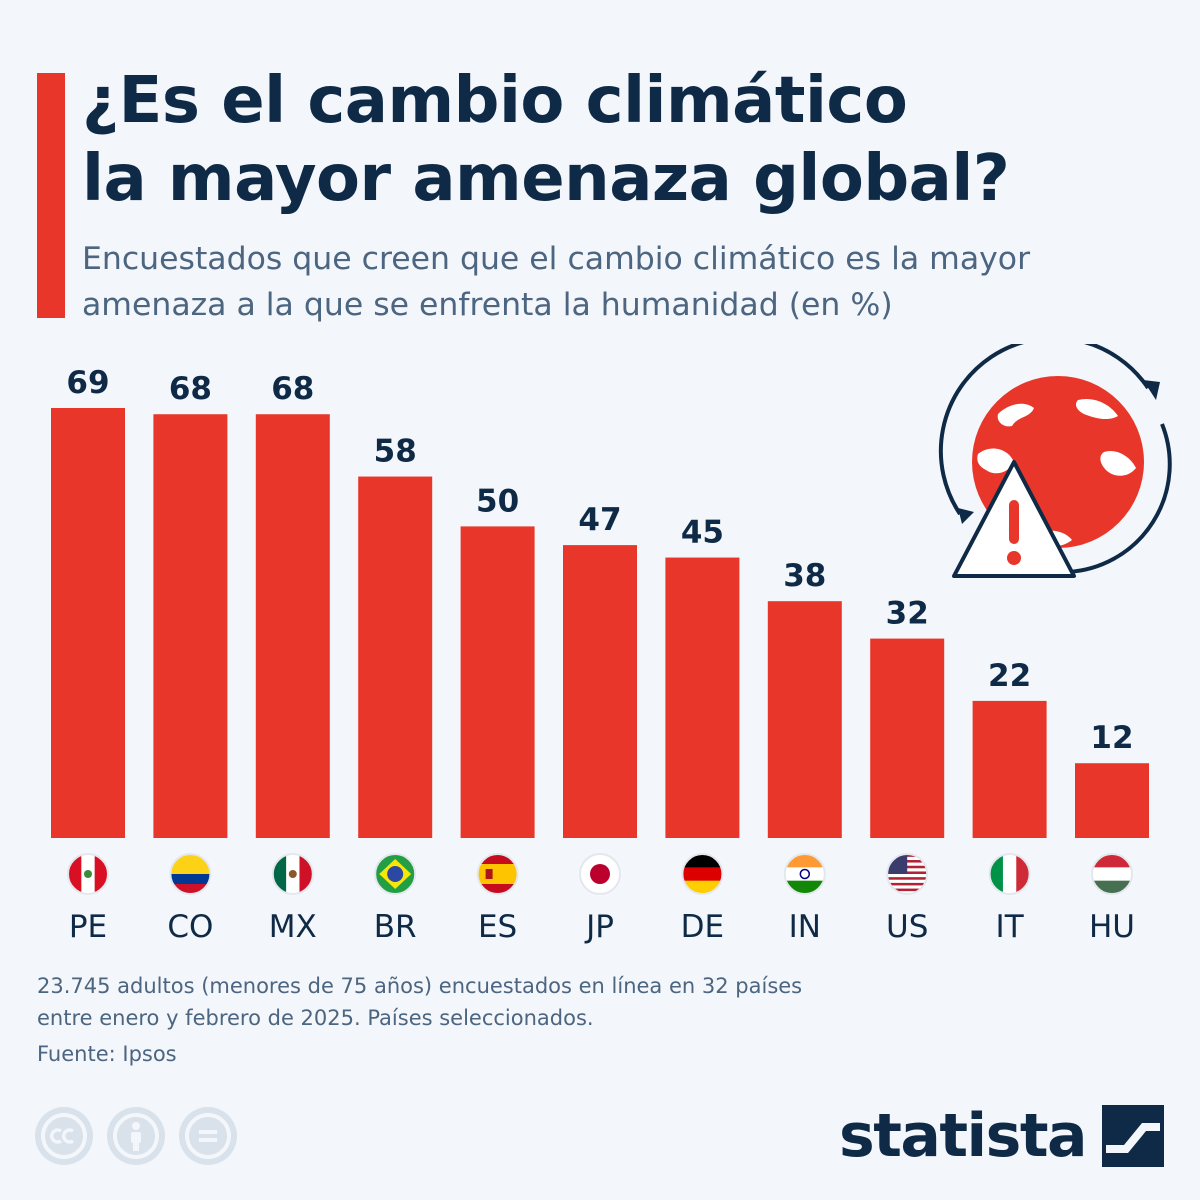 This screenshot has height=1200, width=1200. What do you see at coordinates (963, 1136) in the screenshot?
I see `brand-wordmark: statista` at bounding box center [963, 1136].